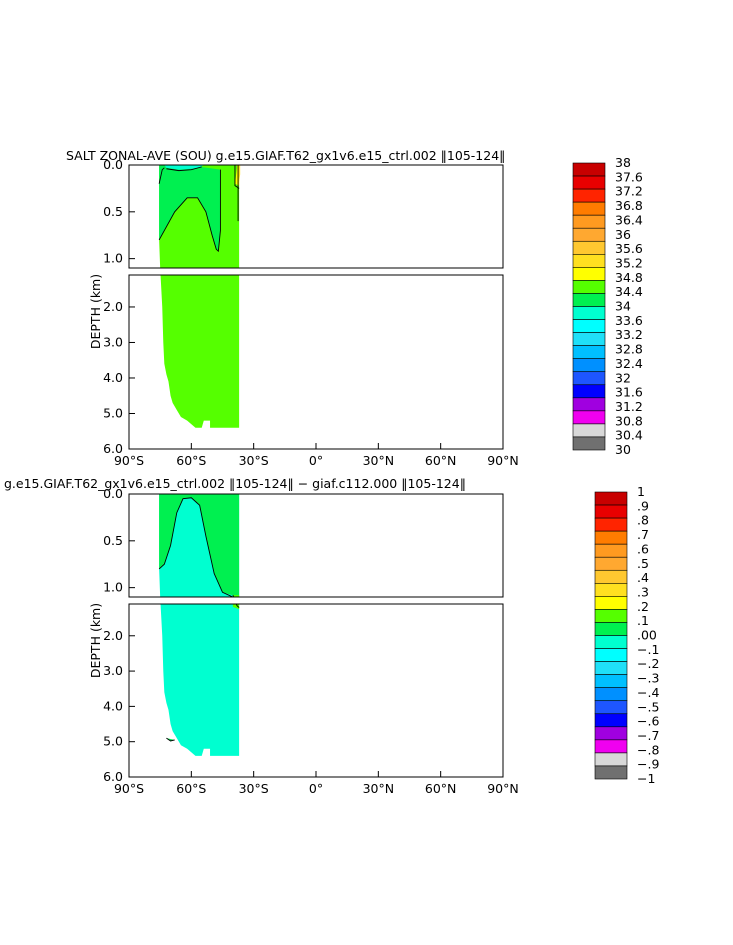 This screenshot has height=945, width=733. Describe the element at coordinates (643, 563) in the screenshot. I see `colorbar-label: .5` at that location.